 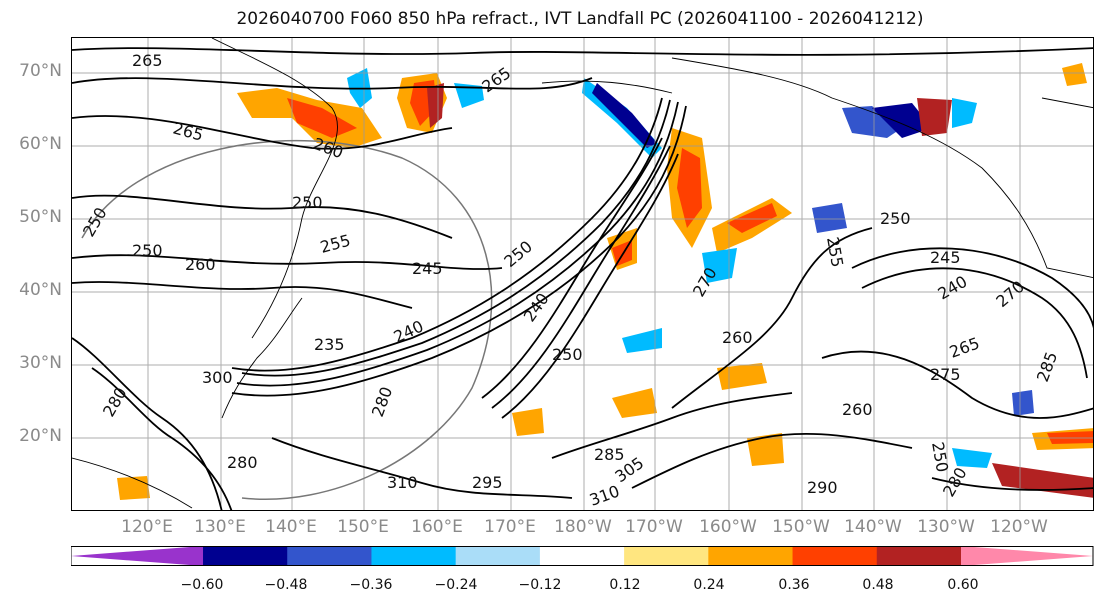 I want to click on lat-label-40n: 40°N, so click(x=40, y=290).